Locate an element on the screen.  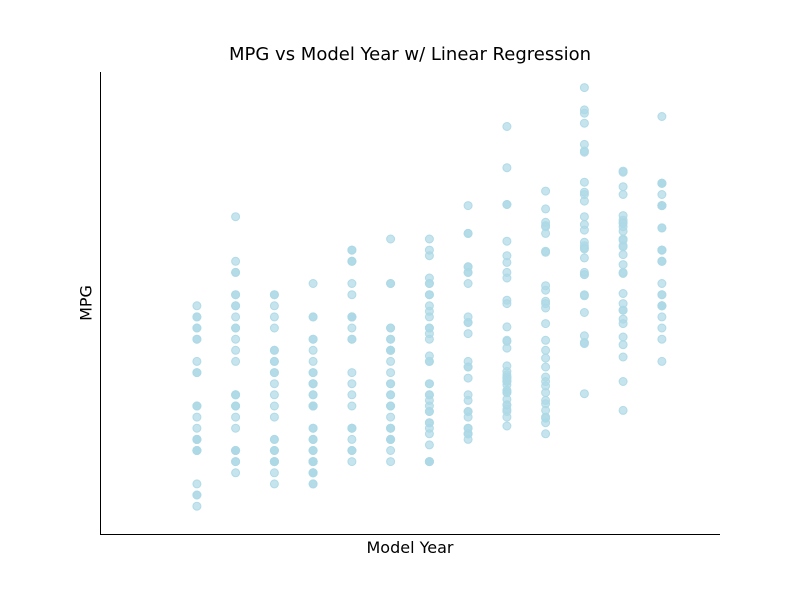
y-axis-label: MPG is located at coordinates (86, 303).